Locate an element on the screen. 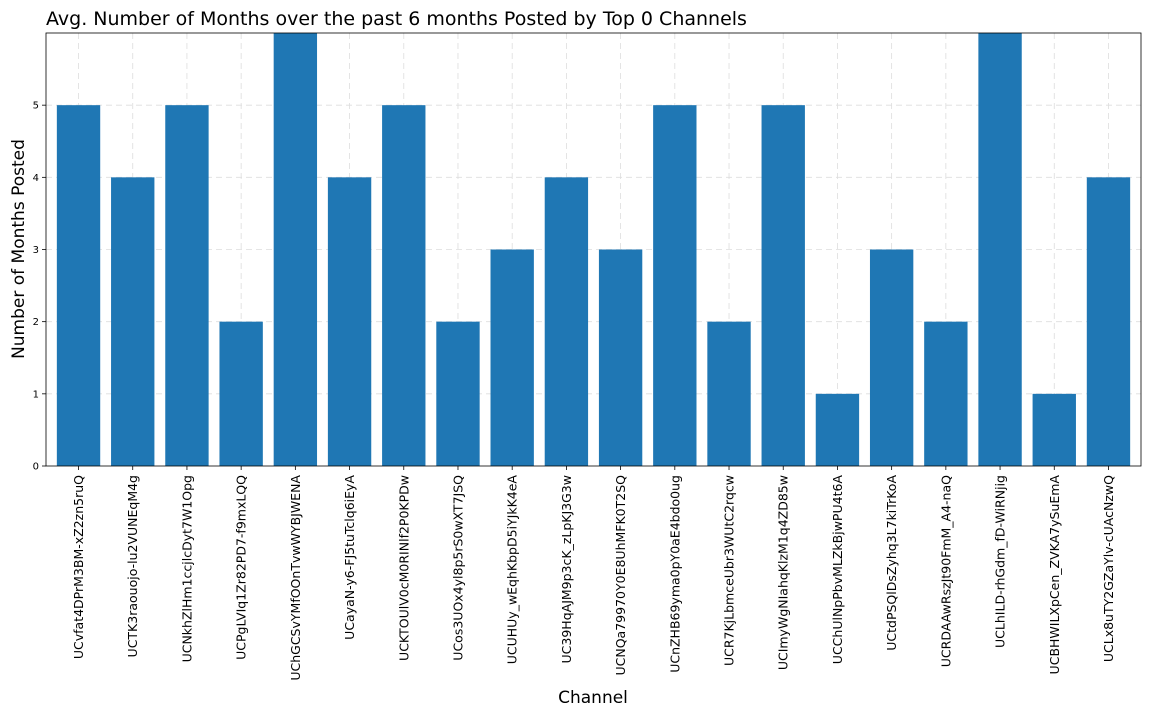  x-tick-label: UCImyWgNIahqKlzM1q4ZD85w is located at coordinates (783, 572).